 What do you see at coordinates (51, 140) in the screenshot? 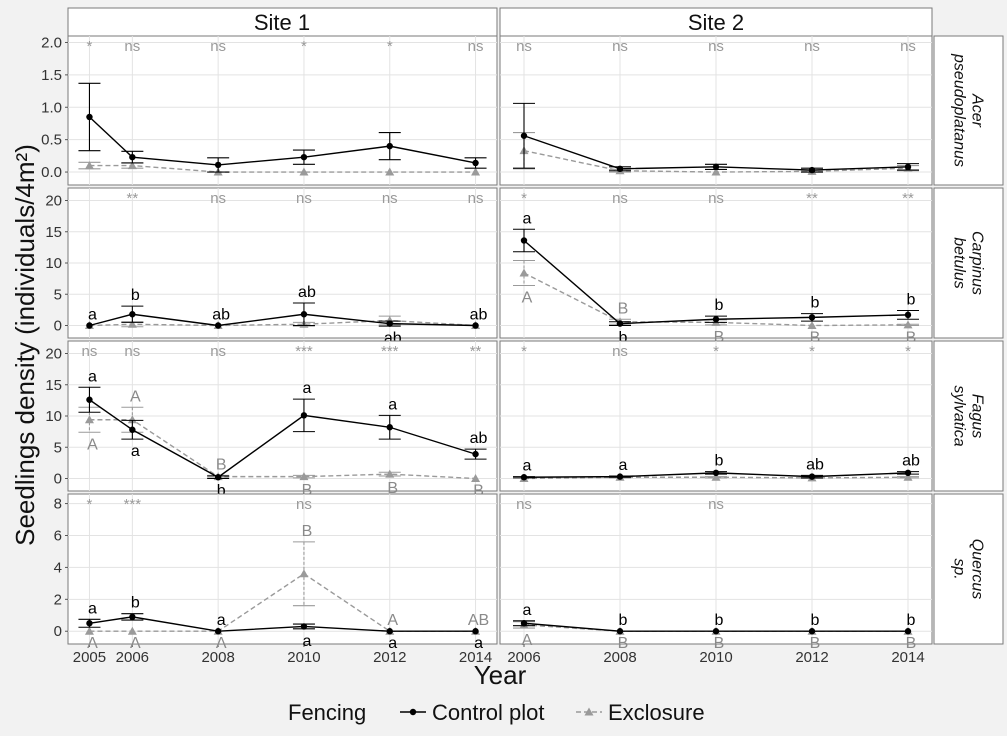
I see `y-tick-label: 0.5` at bounding box center [51, 140].